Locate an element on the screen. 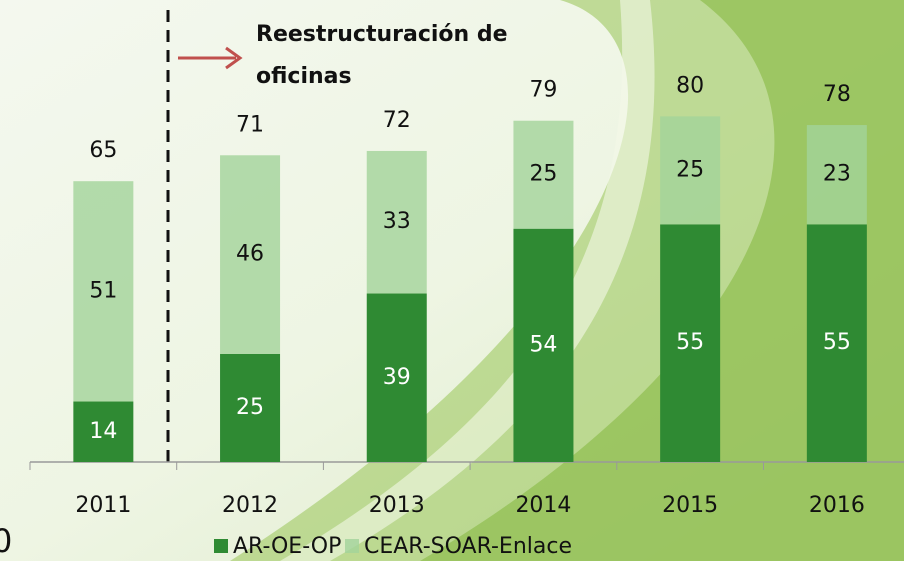 Image resolution: width=904 pixels, height=561 pixels. value-label: 39 is located at coordinates (397, 377).